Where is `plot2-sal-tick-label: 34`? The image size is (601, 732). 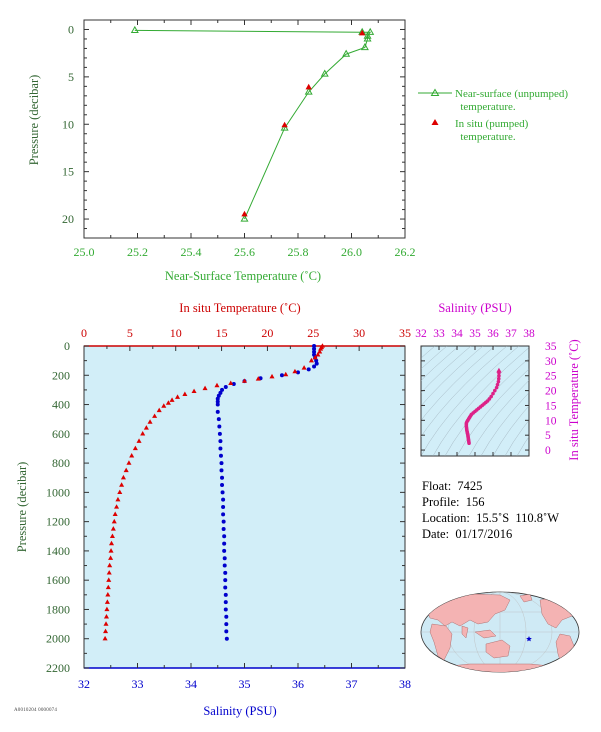 plot2-sal-tick-label: 34 is located at coordinates (191, 684).